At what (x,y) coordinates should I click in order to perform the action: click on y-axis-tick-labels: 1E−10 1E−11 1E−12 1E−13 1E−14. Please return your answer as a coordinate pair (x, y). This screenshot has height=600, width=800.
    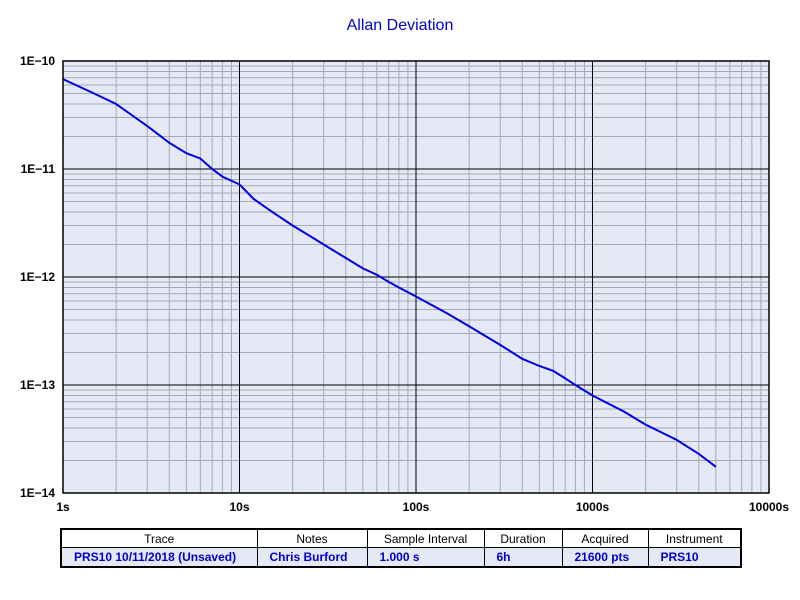
    Looking at the image, I should click on (37, 277).